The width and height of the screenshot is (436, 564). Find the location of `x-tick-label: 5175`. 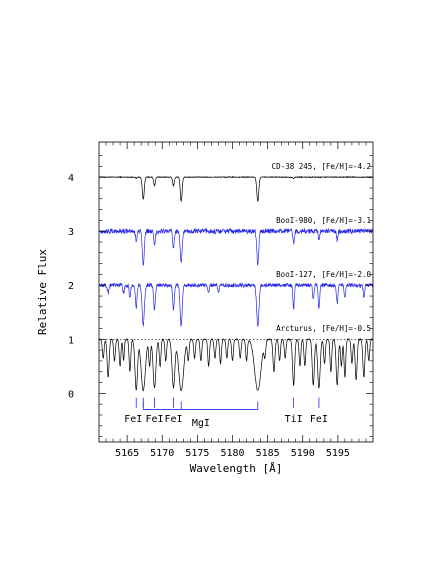

x-tick-label: 5175 is located at coordinates (197, 453).